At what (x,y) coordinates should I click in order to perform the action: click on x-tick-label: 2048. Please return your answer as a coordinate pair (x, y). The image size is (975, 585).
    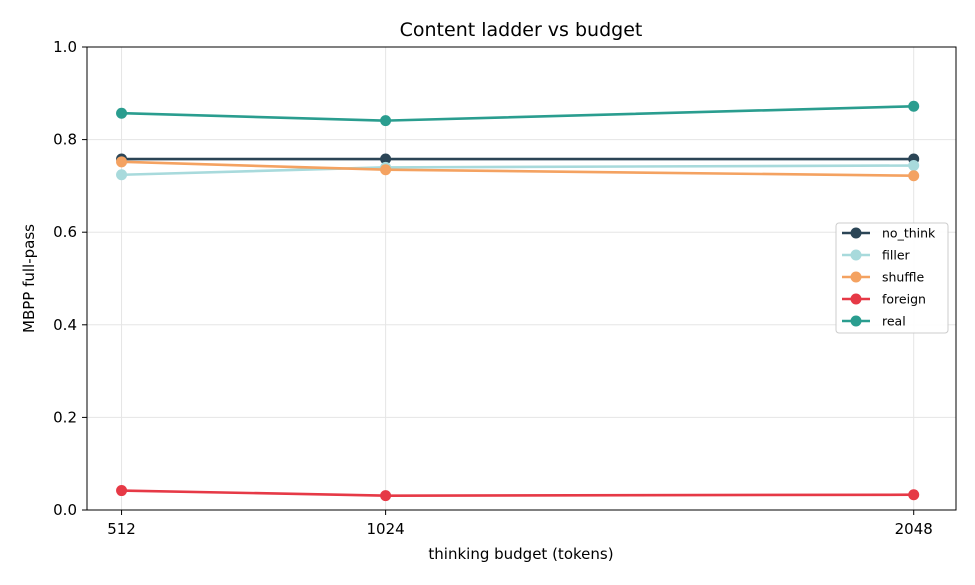
    Looking at the image, I should click on (914, 529).